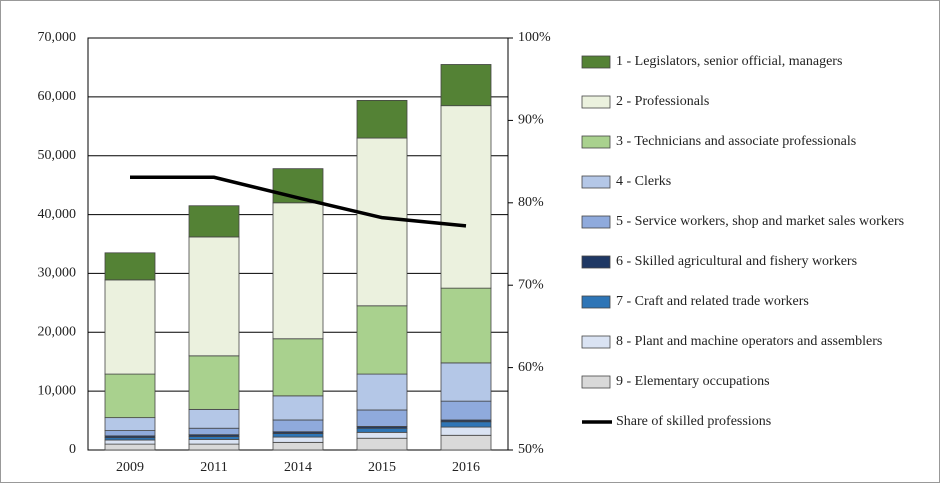 Image resolution: width=940 pixels, height=483 pixels. What do you see at coordinates (534, 37) in the screenshot?
I see `y2-tick-label: 100%` at bounding box center [534, 37].